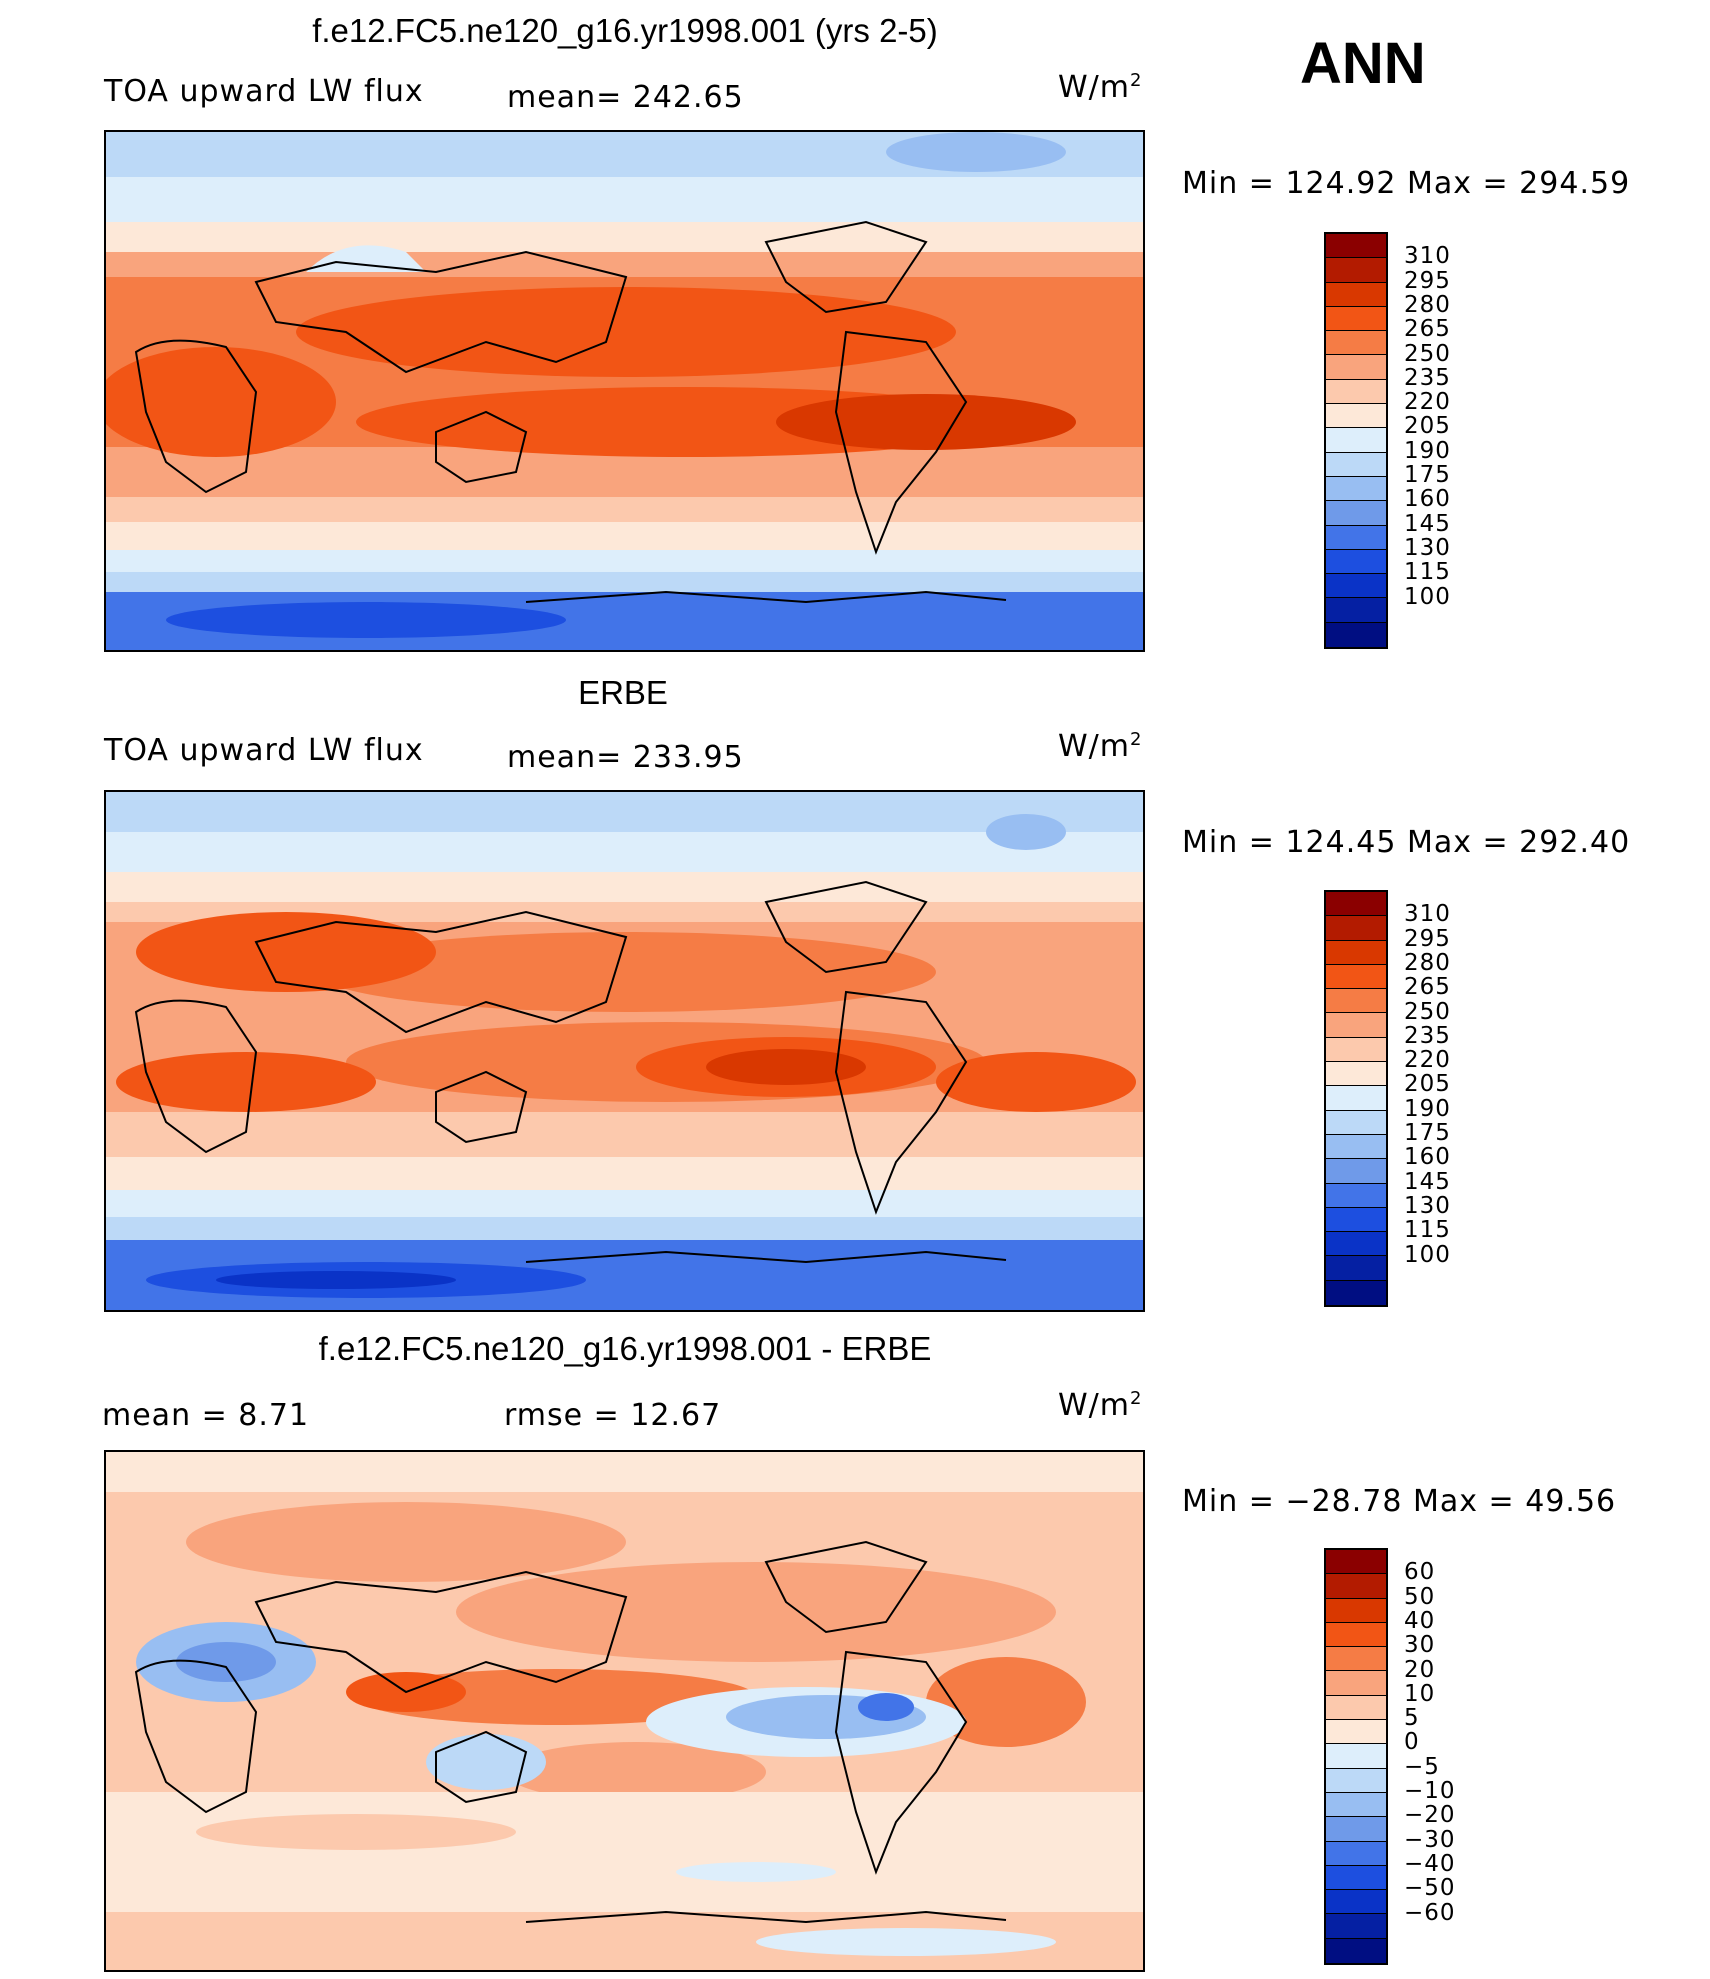 This screenshot has width=1710, height=1979. I want to click on panel1-title: f.e12.FC5.ne120_g16.yr1998.001 (yrs 2-5), so click(625, 30).